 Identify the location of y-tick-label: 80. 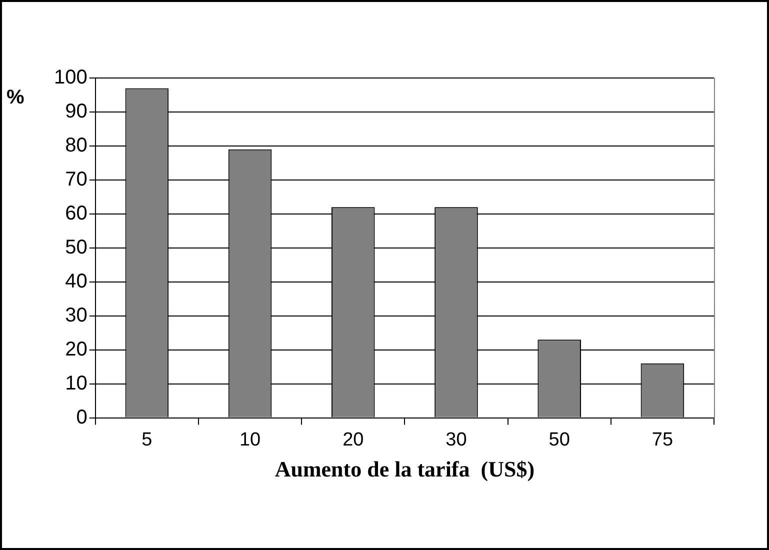
(76, 145).